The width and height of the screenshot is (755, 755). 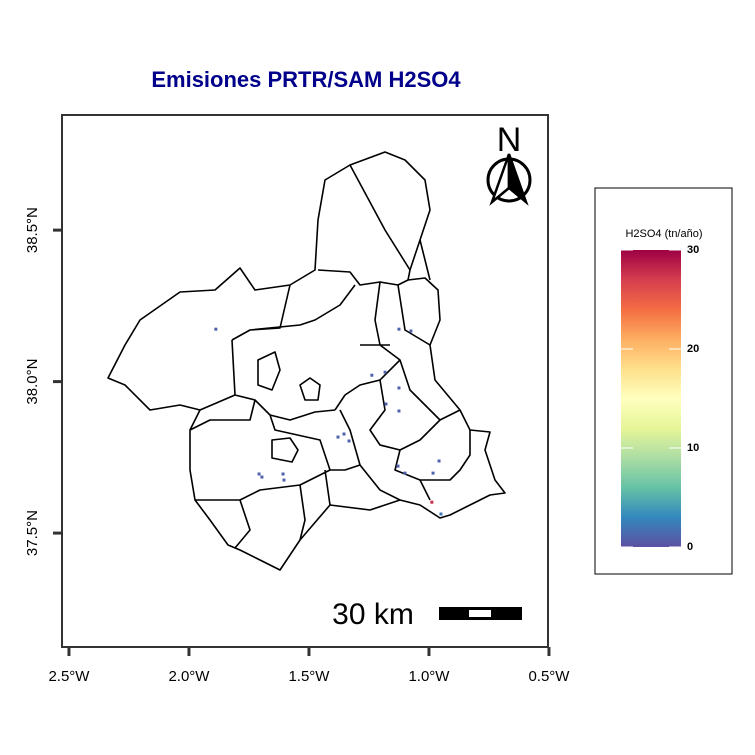 What do you see at coordinates (480, 613) in the screenshot?
I see `scale-bar-segment` at bounding box center [480, 613].